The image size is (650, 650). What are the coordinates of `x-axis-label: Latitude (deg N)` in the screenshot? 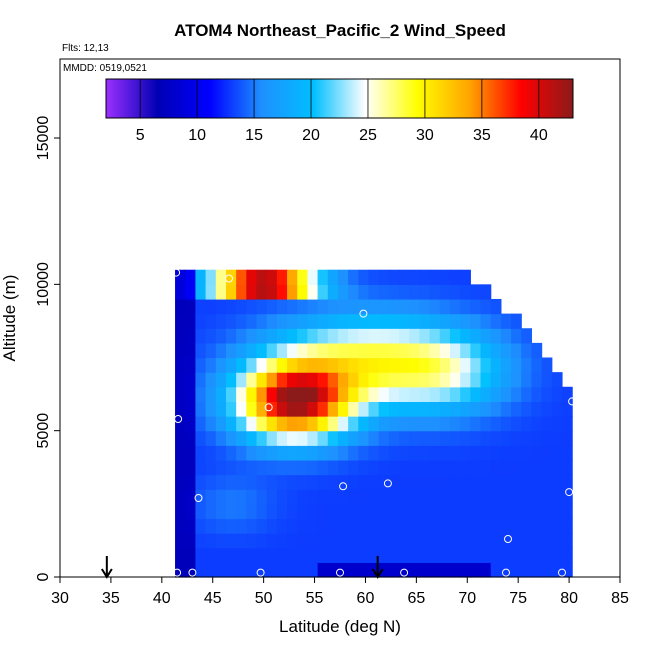 It's located at (340, 626).